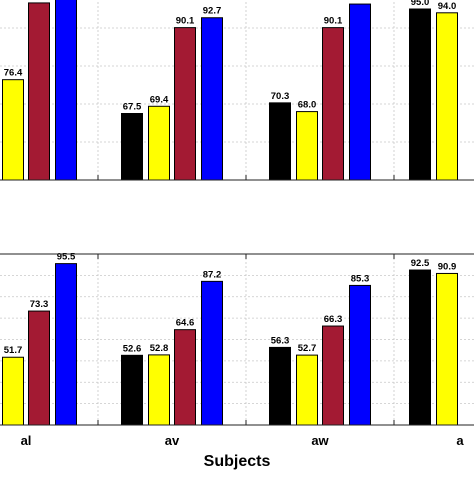  I want to click on x-tick-label: al, so click(26, 440).